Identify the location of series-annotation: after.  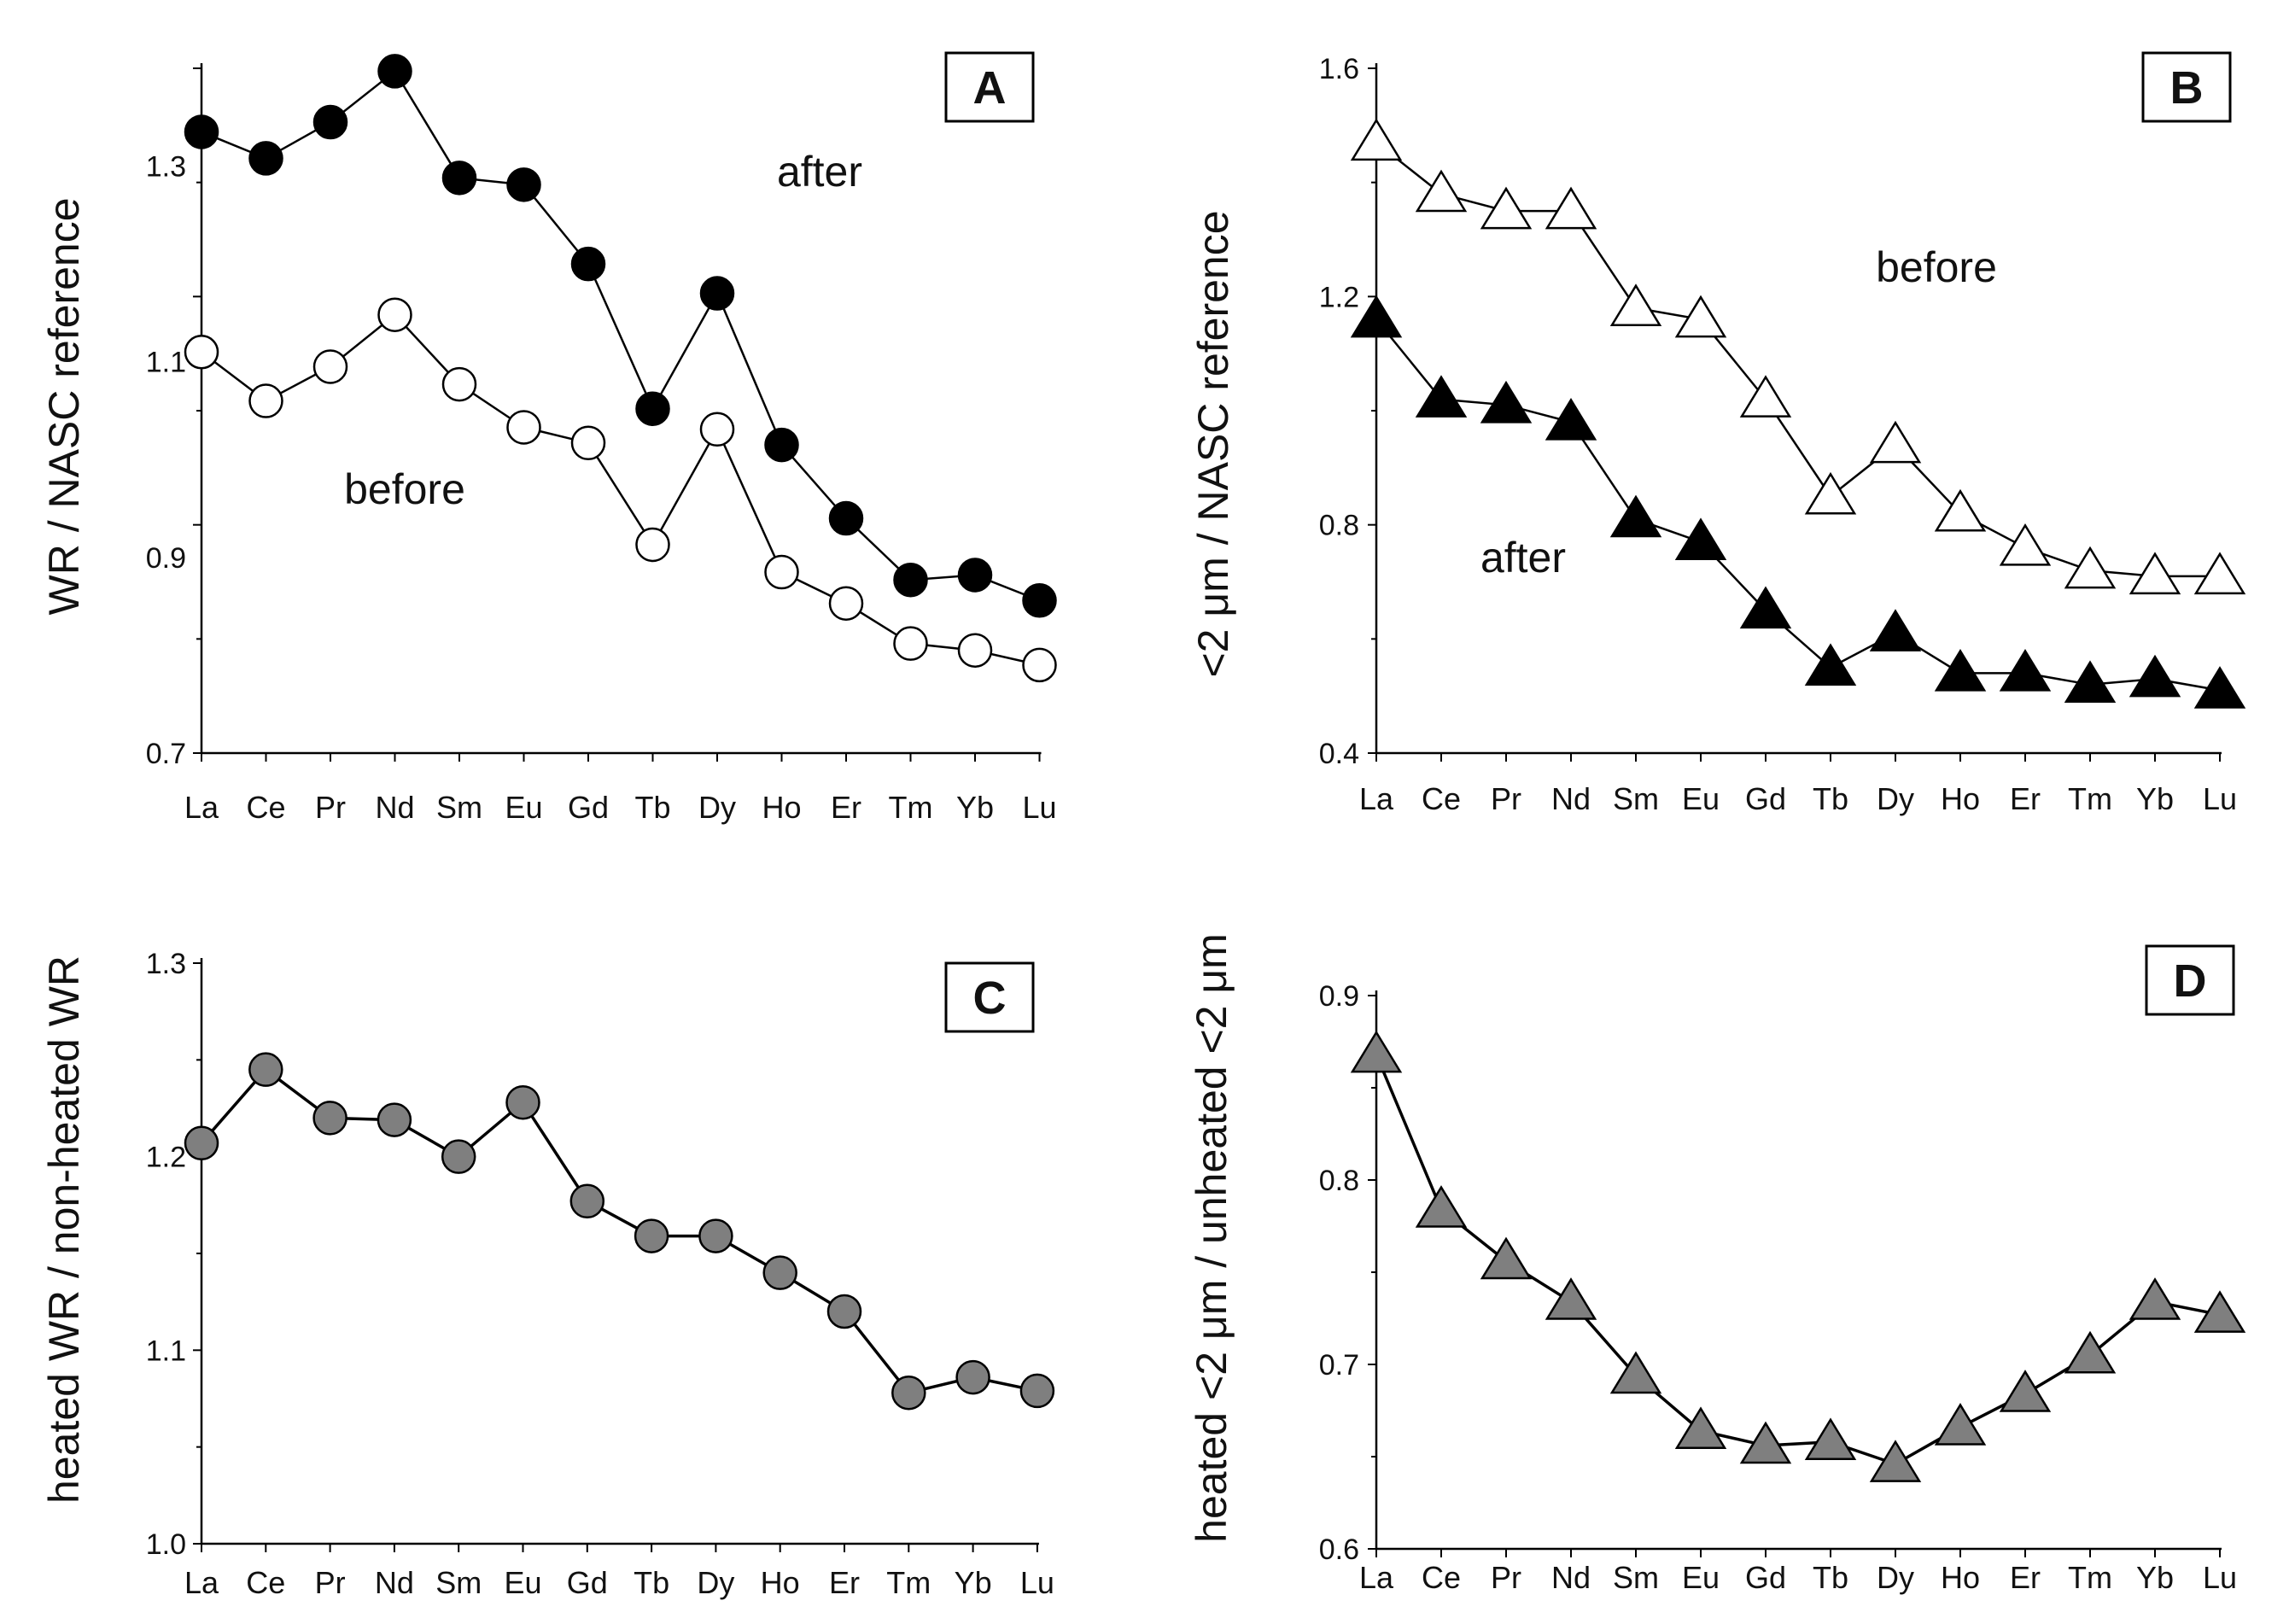
(1523, 557).